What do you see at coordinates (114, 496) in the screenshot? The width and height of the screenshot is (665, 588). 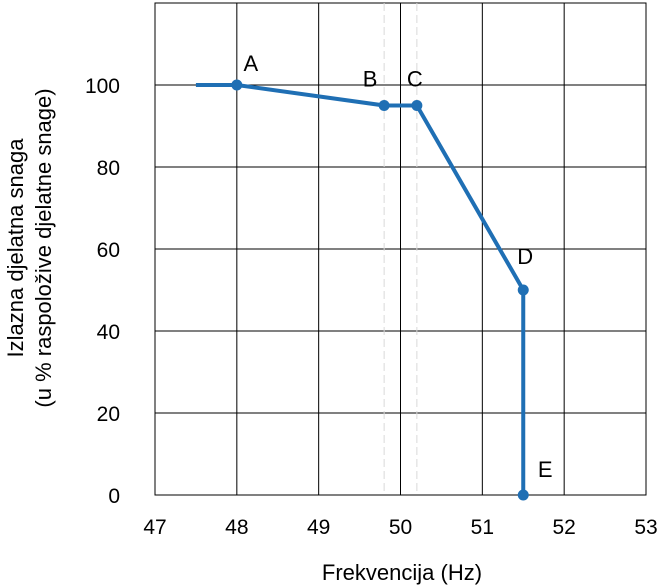 I see `y-tick-label: 0` at bounding box center [114, 496].